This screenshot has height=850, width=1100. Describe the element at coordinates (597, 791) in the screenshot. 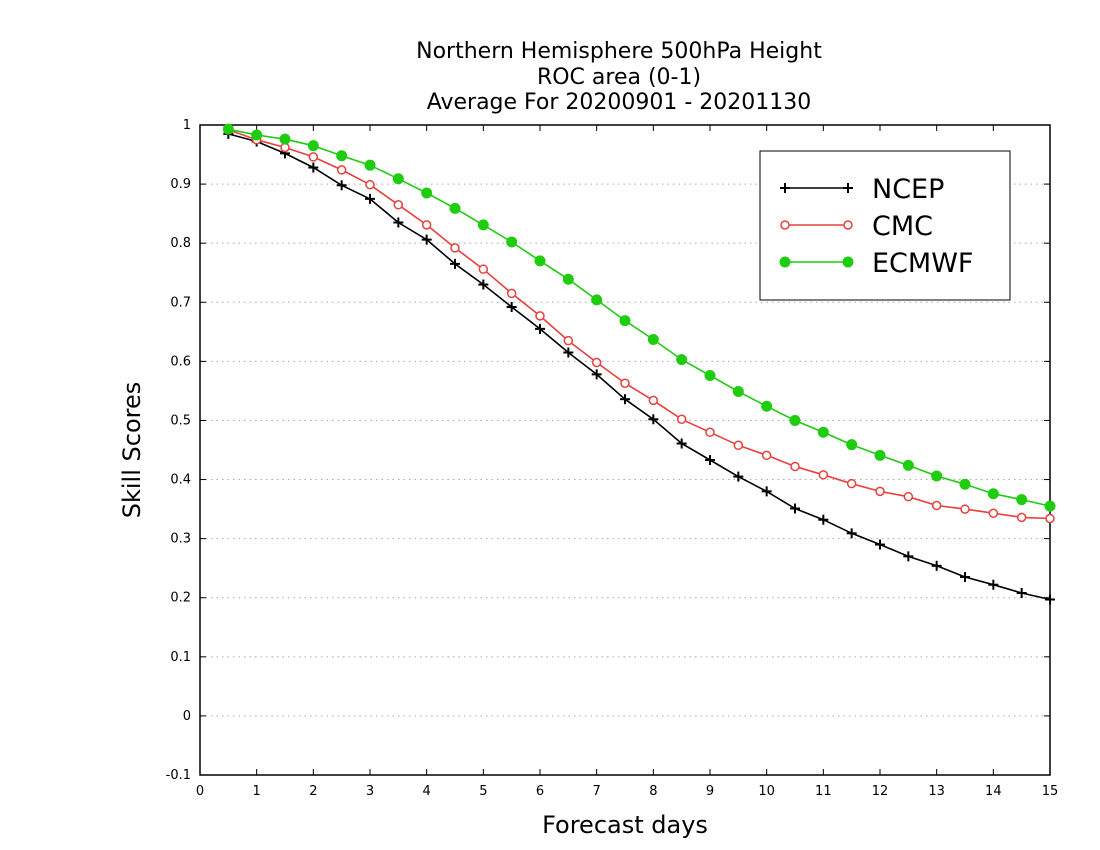

I see `x-tick-label: 7` at that location.